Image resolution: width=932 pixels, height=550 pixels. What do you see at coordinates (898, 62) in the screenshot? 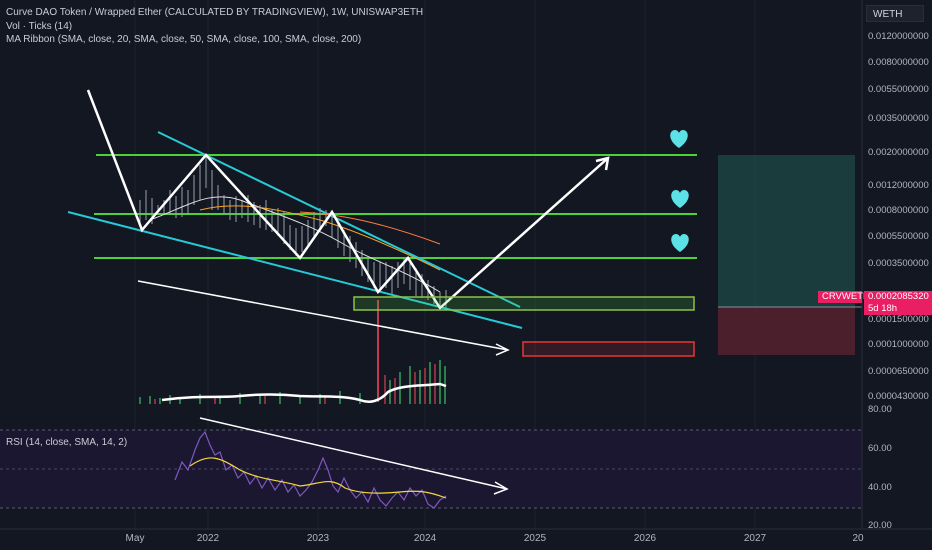
I see `price-tick: 0.0080000000` at bounding box center [898, 62].